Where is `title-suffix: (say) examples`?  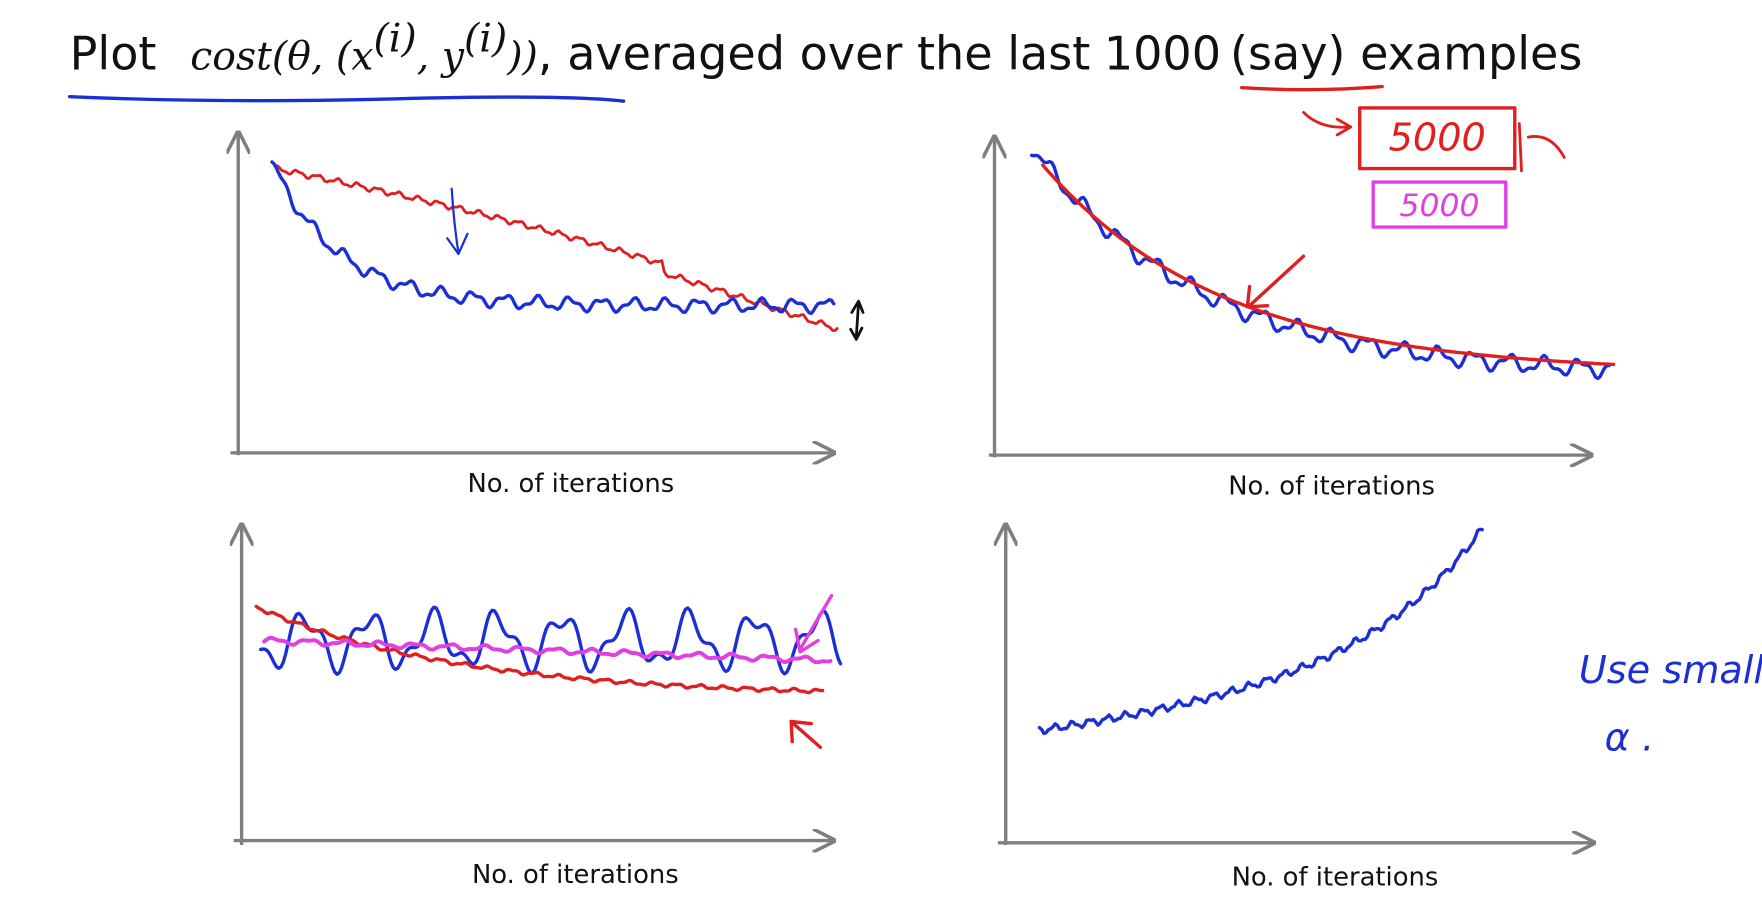
title-suffix: (say) examples is located at coordinates (1406, 54).